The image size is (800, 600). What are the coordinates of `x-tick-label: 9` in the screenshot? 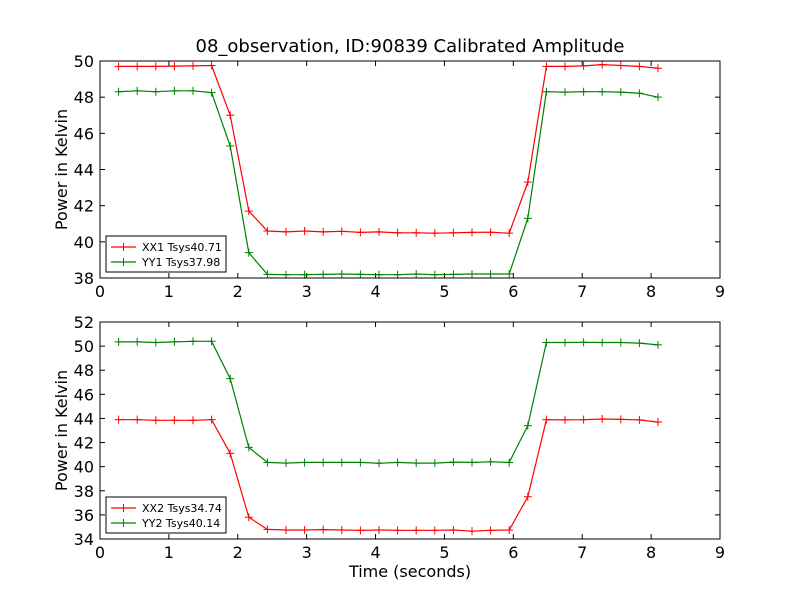 It's located at (720, 552).